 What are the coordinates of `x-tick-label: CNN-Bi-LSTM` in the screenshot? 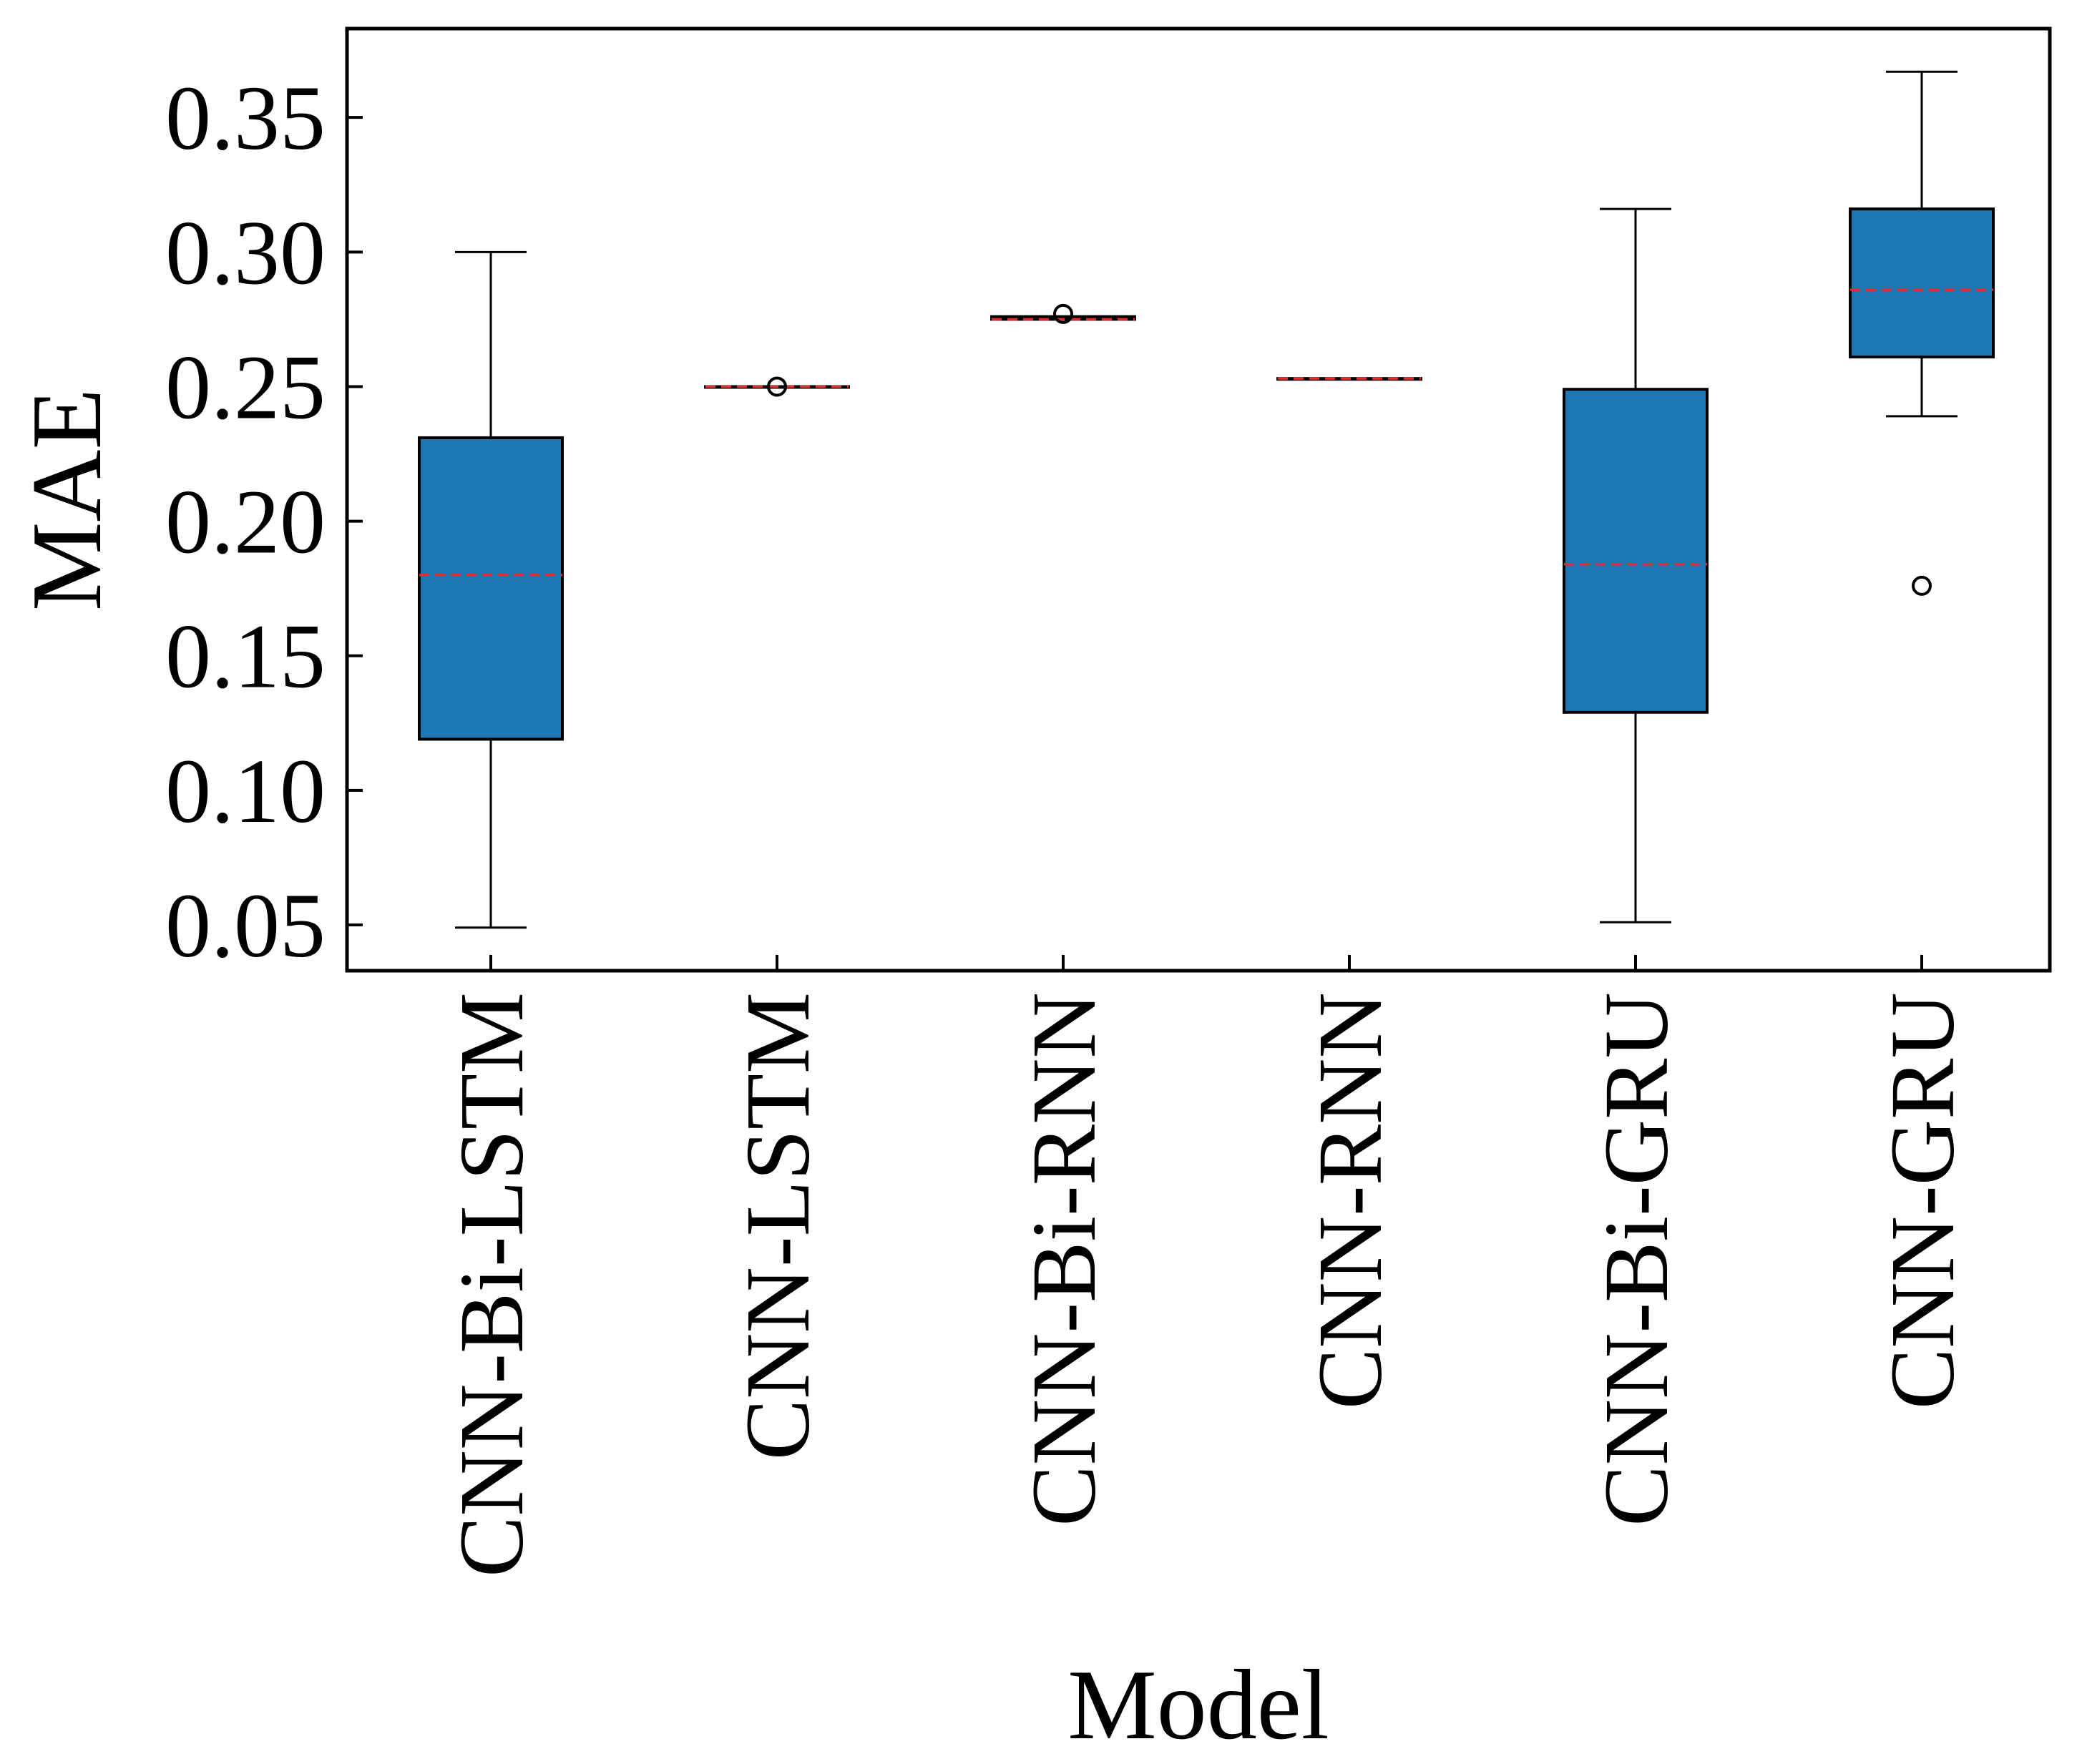 It's located at (492, 1285).